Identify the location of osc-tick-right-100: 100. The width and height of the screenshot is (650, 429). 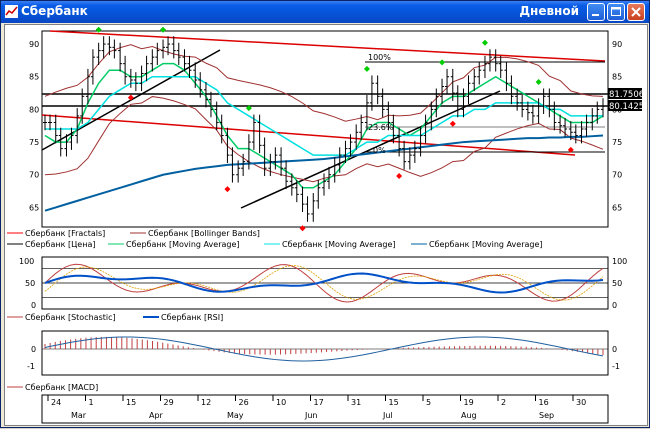
(619, 261).